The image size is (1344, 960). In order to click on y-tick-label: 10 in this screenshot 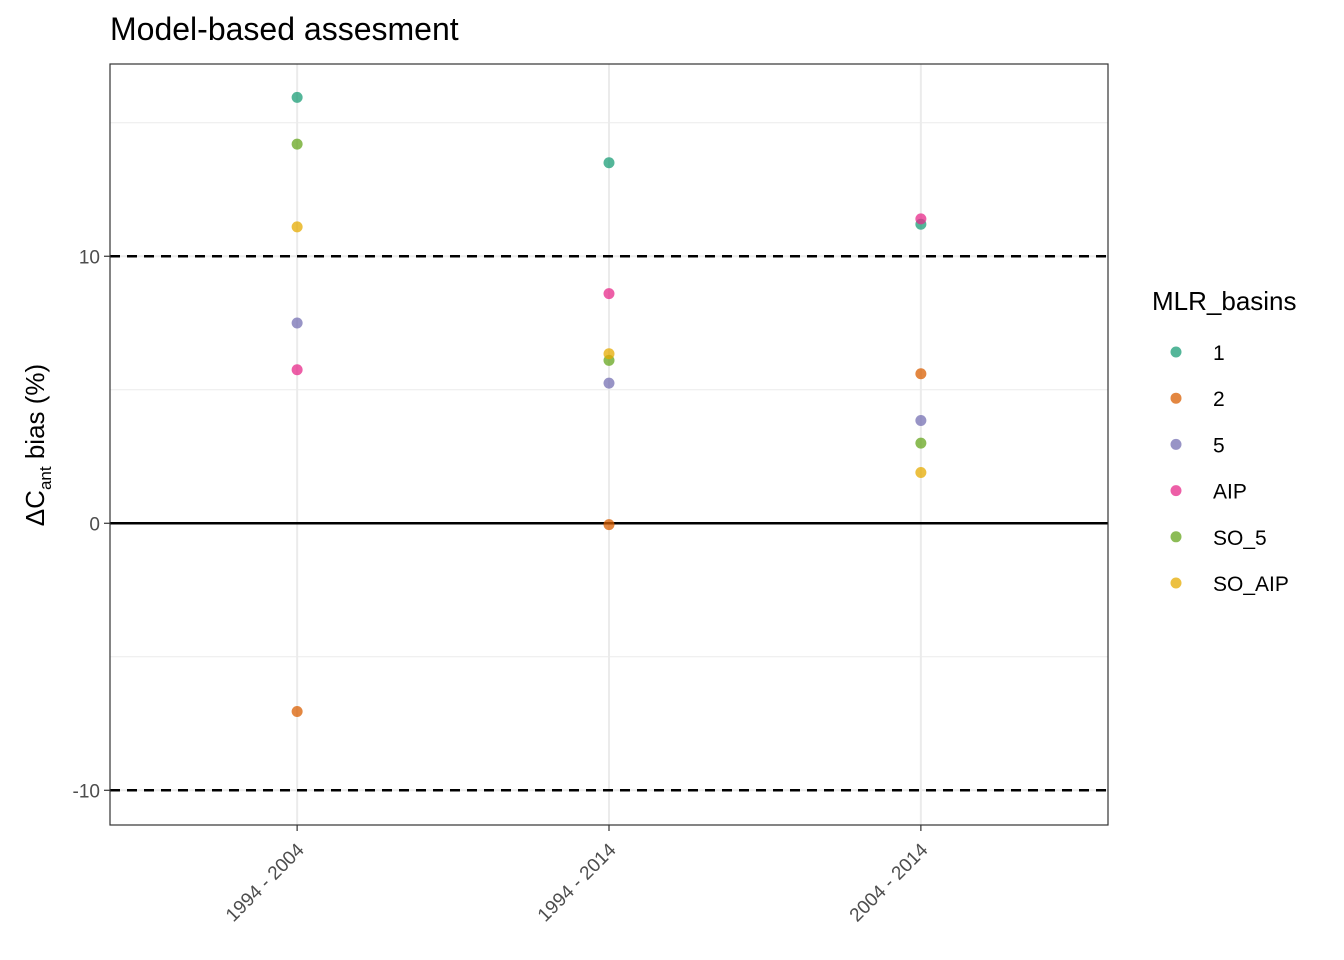, I will do `click(89, 257)`.